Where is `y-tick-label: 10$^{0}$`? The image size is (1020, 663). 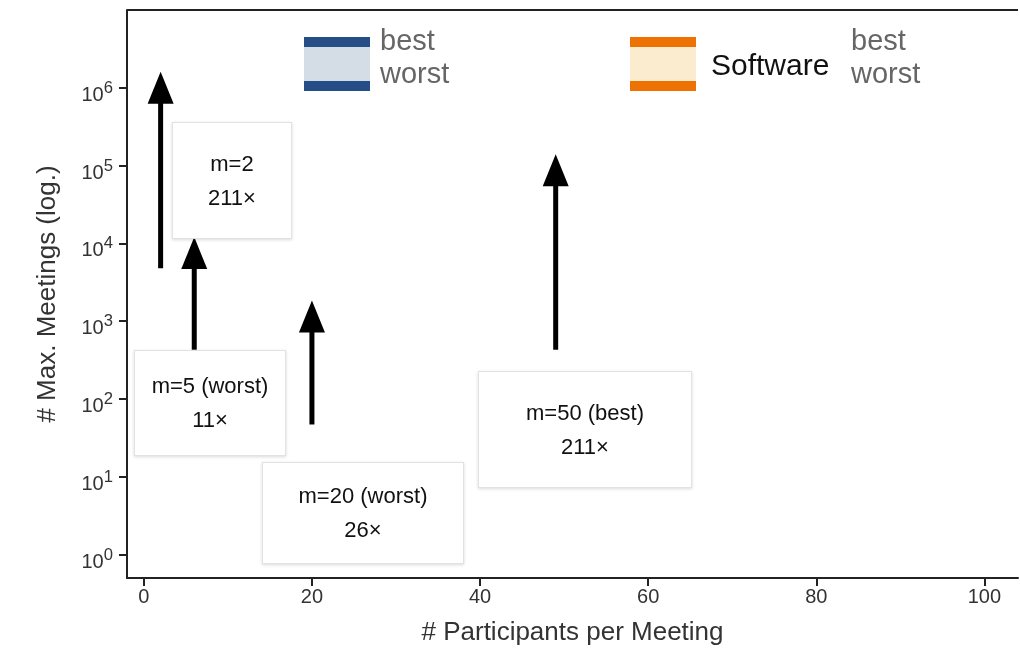
y-tick-label: 10$^{0}$ is located at coordinates (97, 558).